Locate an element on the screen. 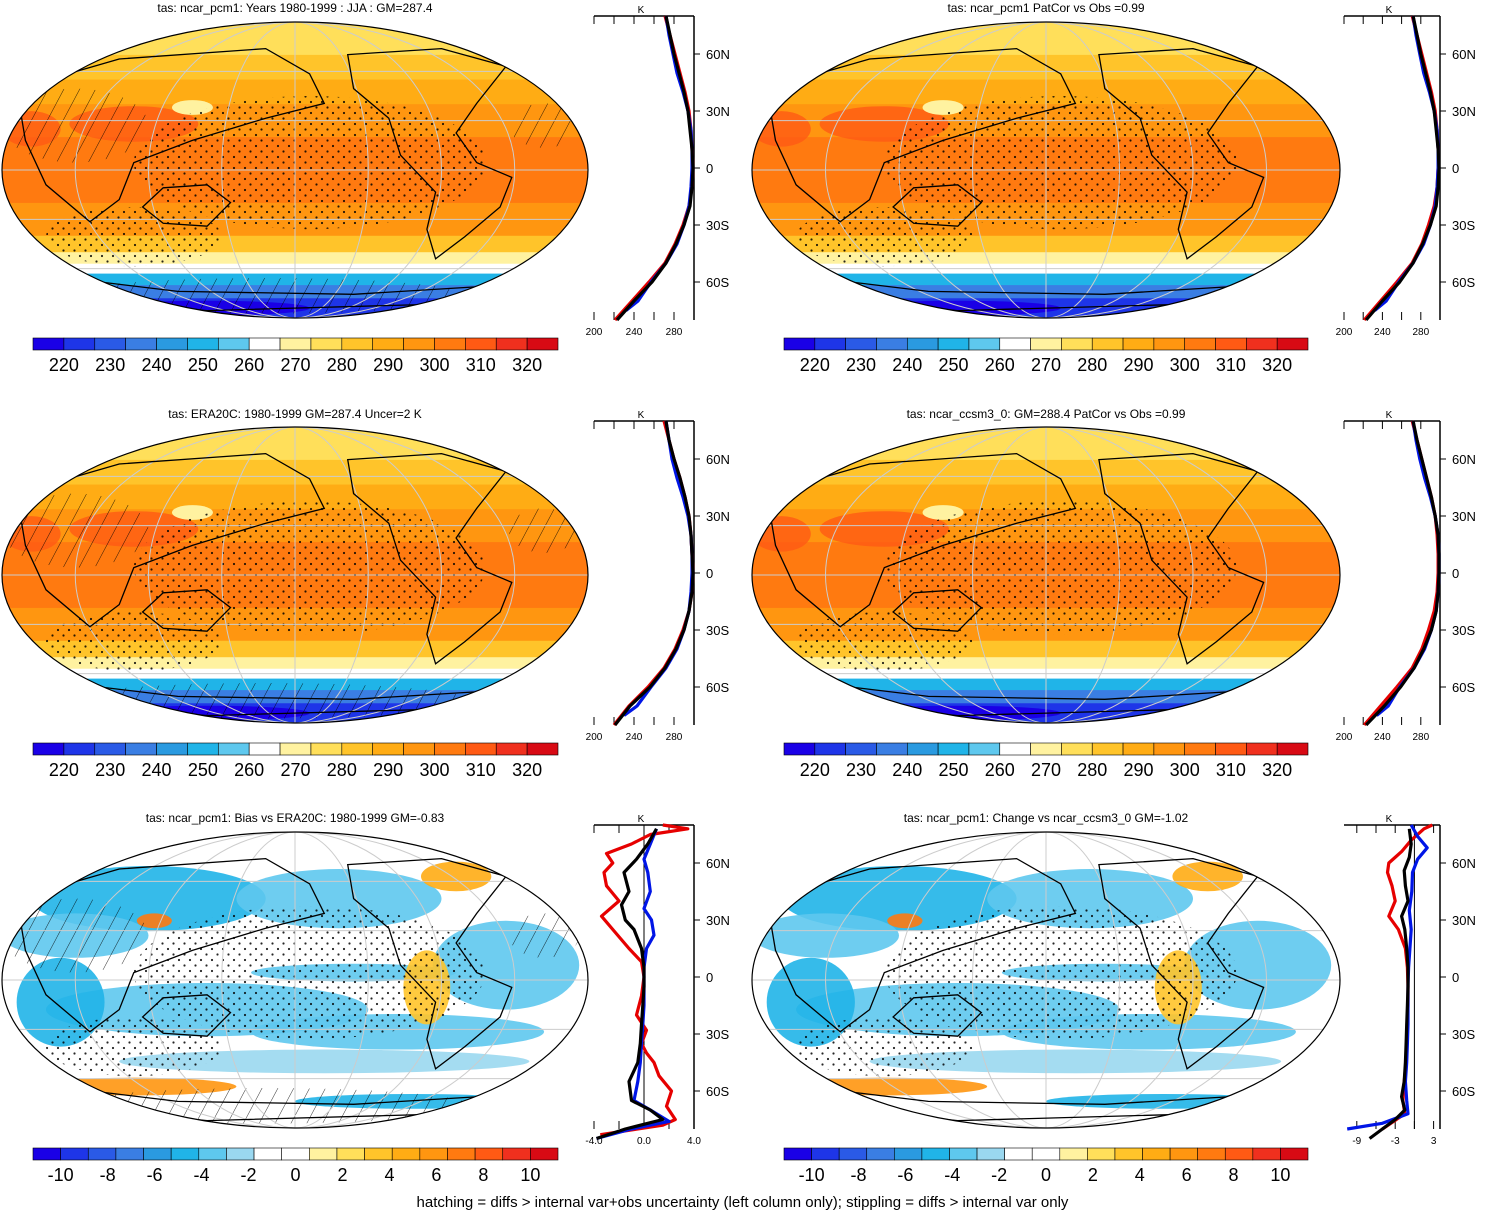 This screenshot has width=1485, height=1212. colorbar-tick-label: 10 is located at coordinates (1280, 1175).